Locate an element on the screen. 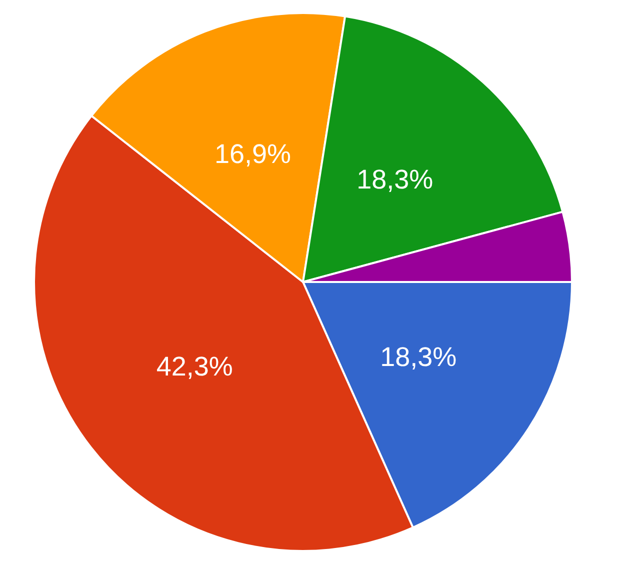  data-label: 42,3% is located at coordinates (194, 367).